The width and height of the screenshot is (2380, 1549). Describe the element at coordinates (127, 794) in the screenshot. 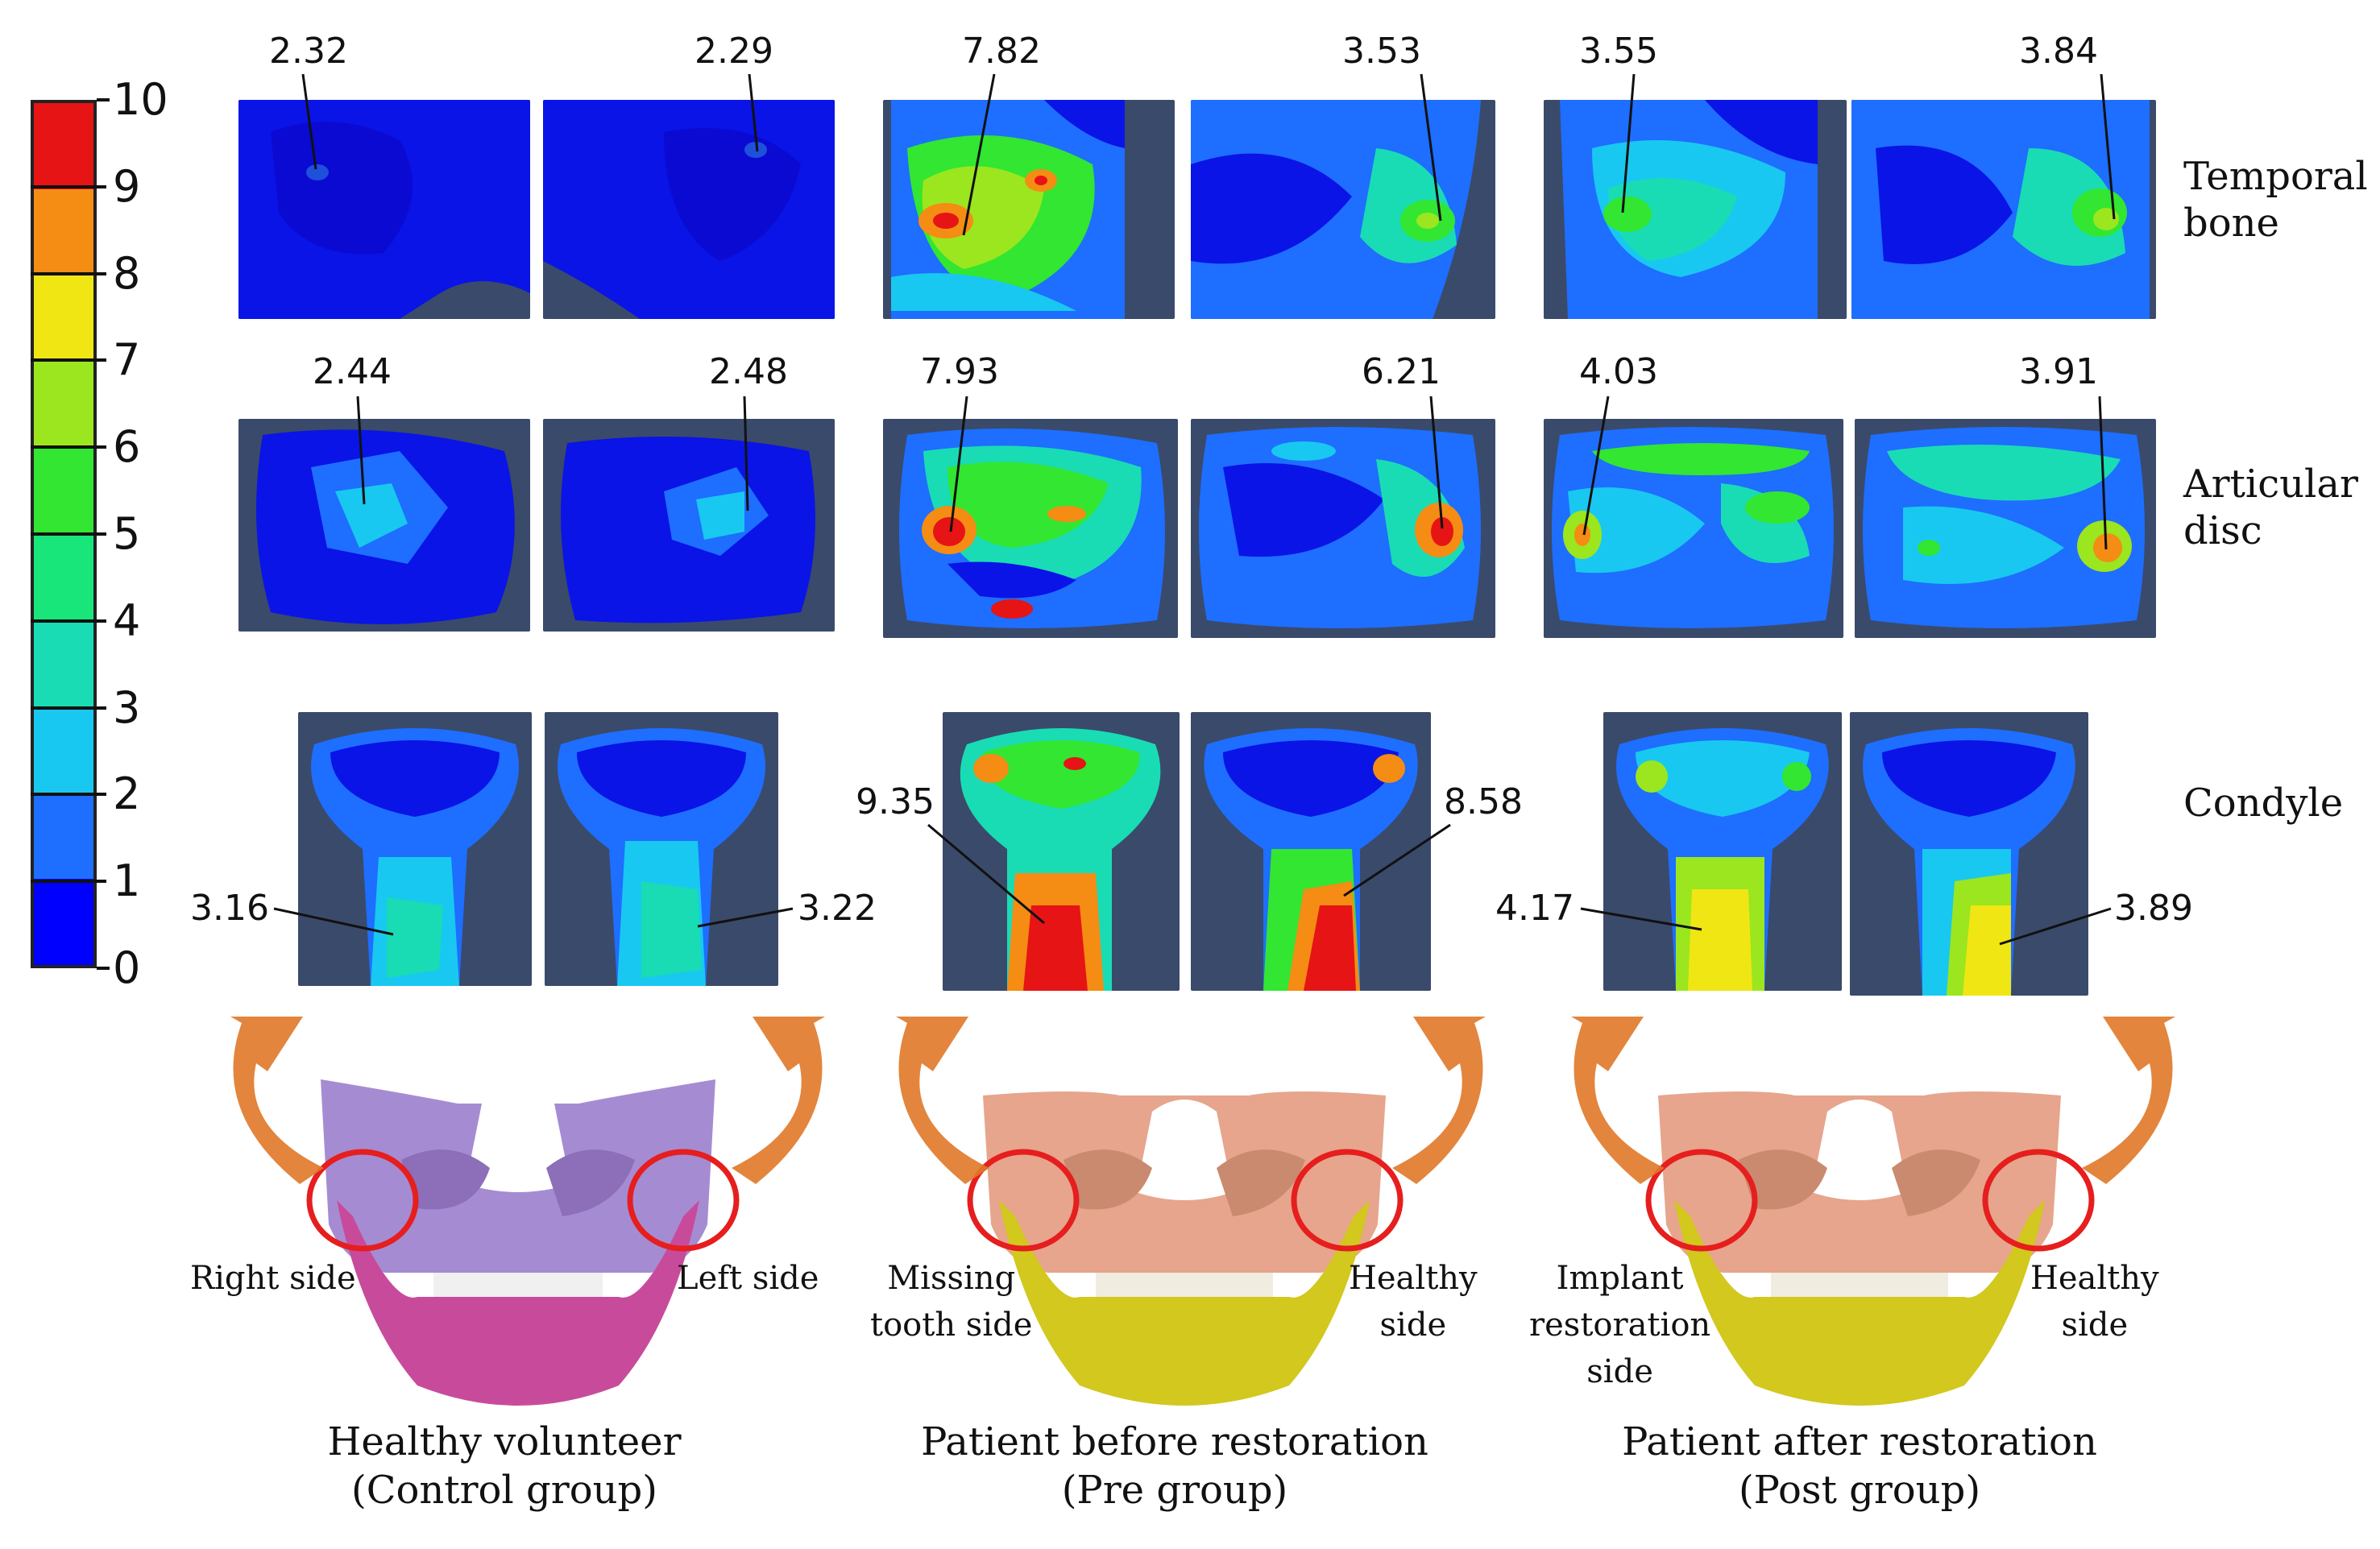

I see `colorbar-tick-label: 2` at that location.